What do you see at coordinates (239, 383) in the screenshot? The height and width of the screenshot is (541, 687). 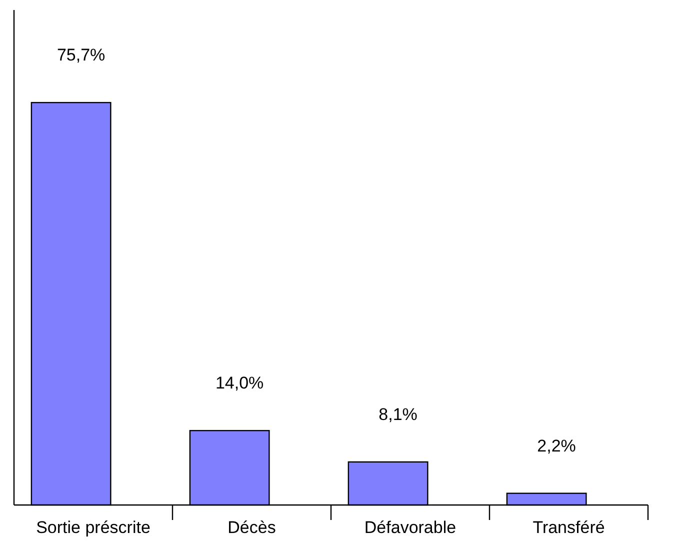 I see `data-label: 14,0%` at bounding box center [239, 383].